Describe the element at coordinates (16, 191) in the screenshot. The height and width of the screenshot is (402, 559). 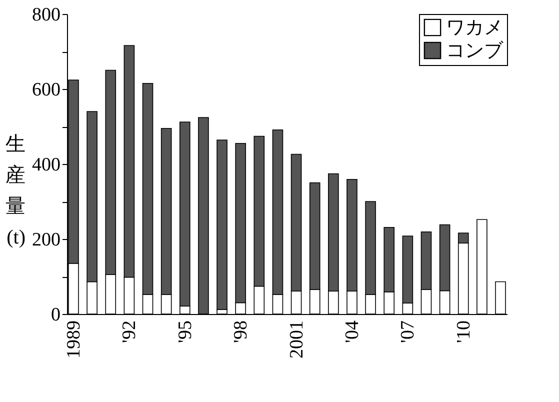
I see `y-axis-title: 生産量(t)` at that location.